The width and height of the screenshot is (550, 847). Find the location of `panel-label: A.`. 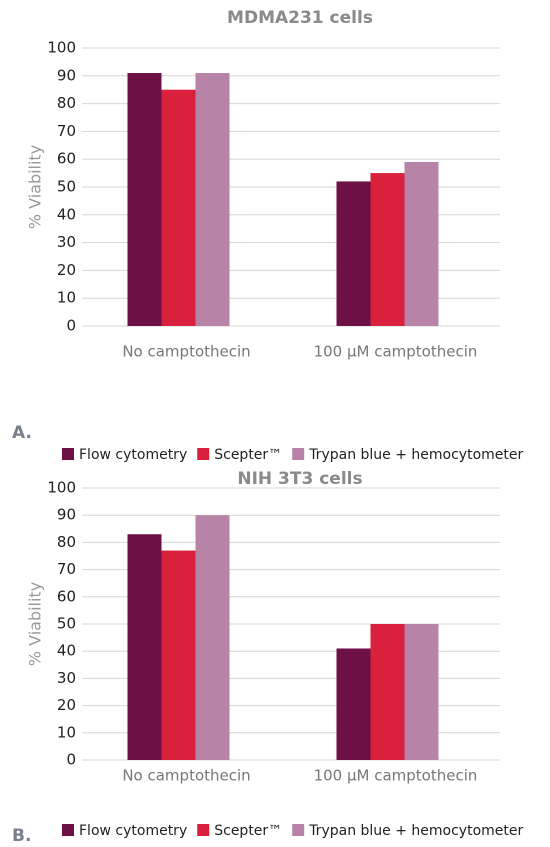

panel-label: A. is located at coordinates (22, 433).